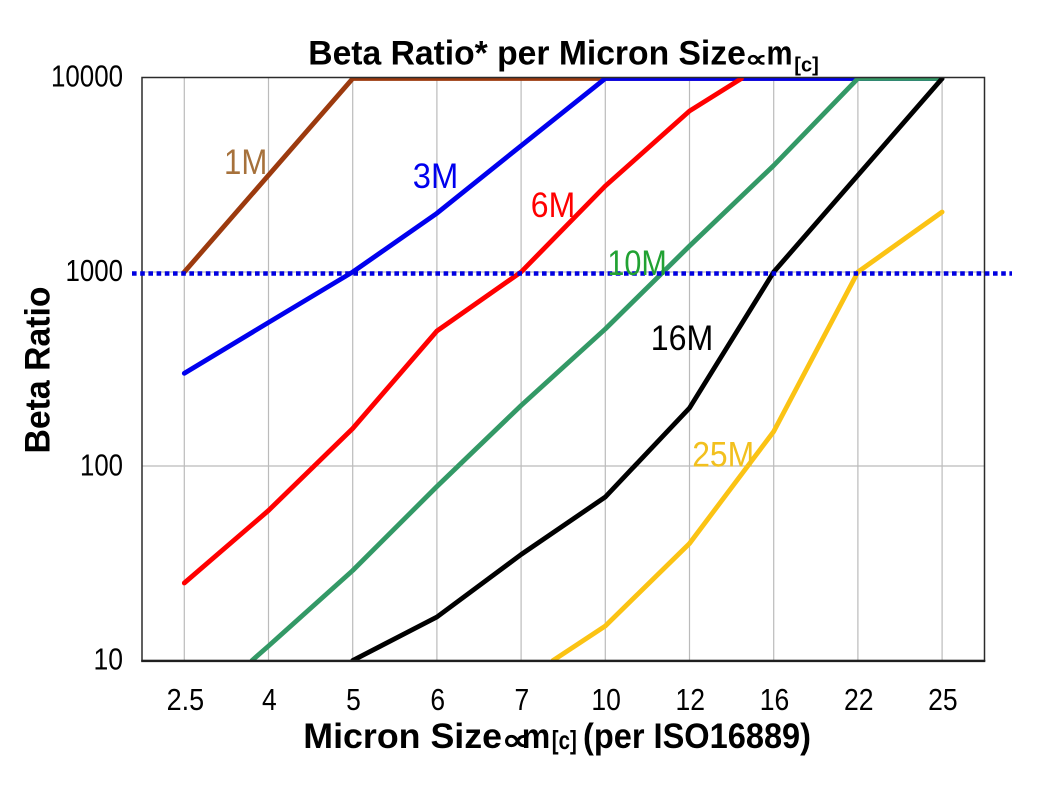 The height and width of the screenshot is (792, 1056). Describe the element at coordinates (522, 699) in the screenshot. I see `svg-text: 7` at that location.